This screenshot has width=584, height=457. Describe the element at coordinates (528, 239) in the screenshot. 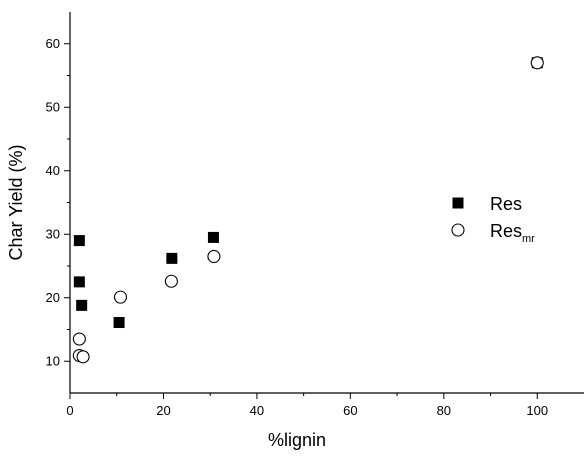

I see `legend-label-subscript: mr` at that location.